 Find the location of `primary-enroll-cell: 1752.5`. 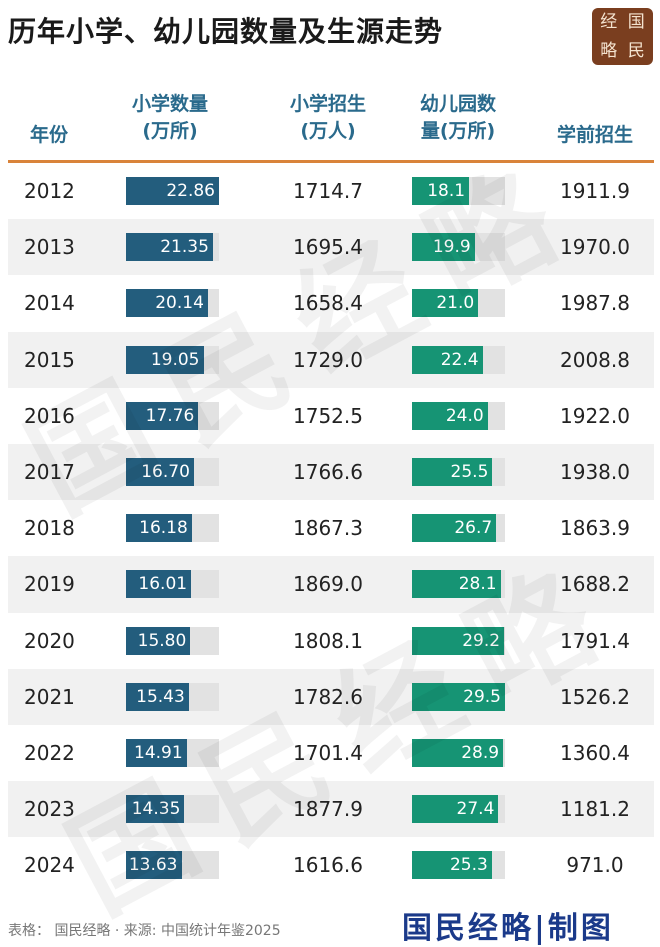

primary-enroll-cell: 1752.5 is located at coordinates (328, 415).